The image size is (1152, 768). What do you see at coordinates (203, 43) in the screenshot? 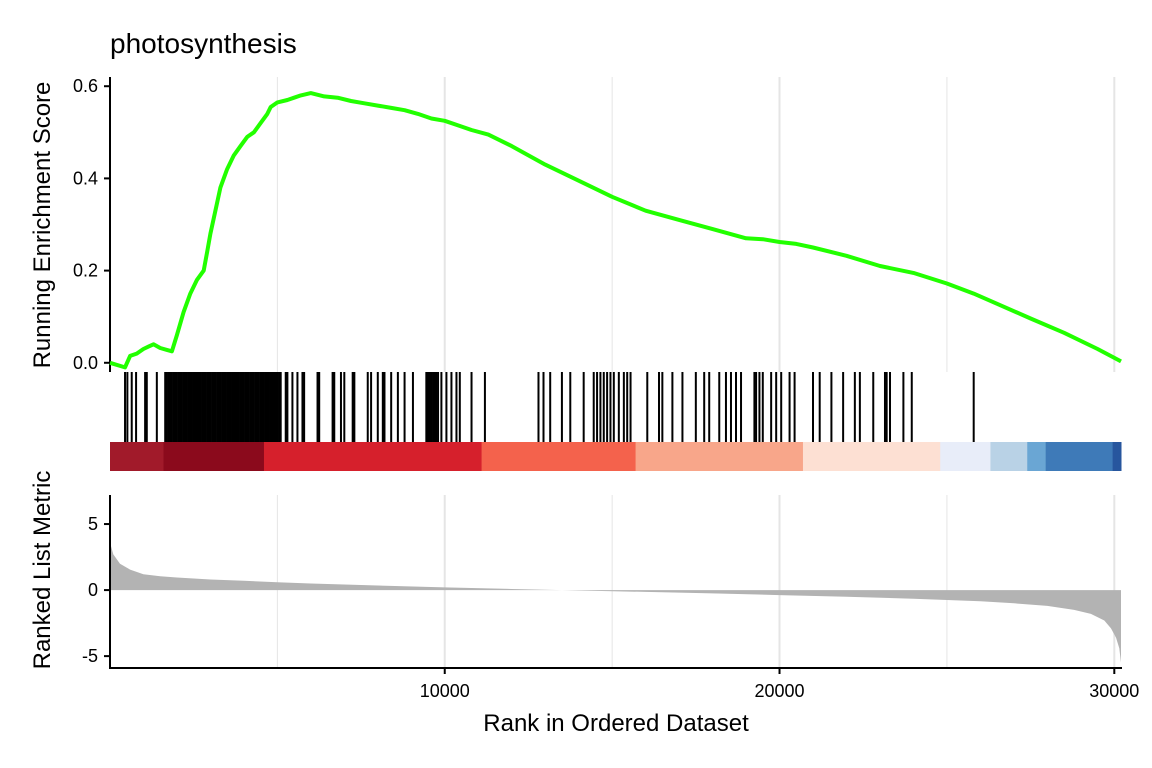
I see `chart-title: photosynthesis` at bounding box center [203, 43].